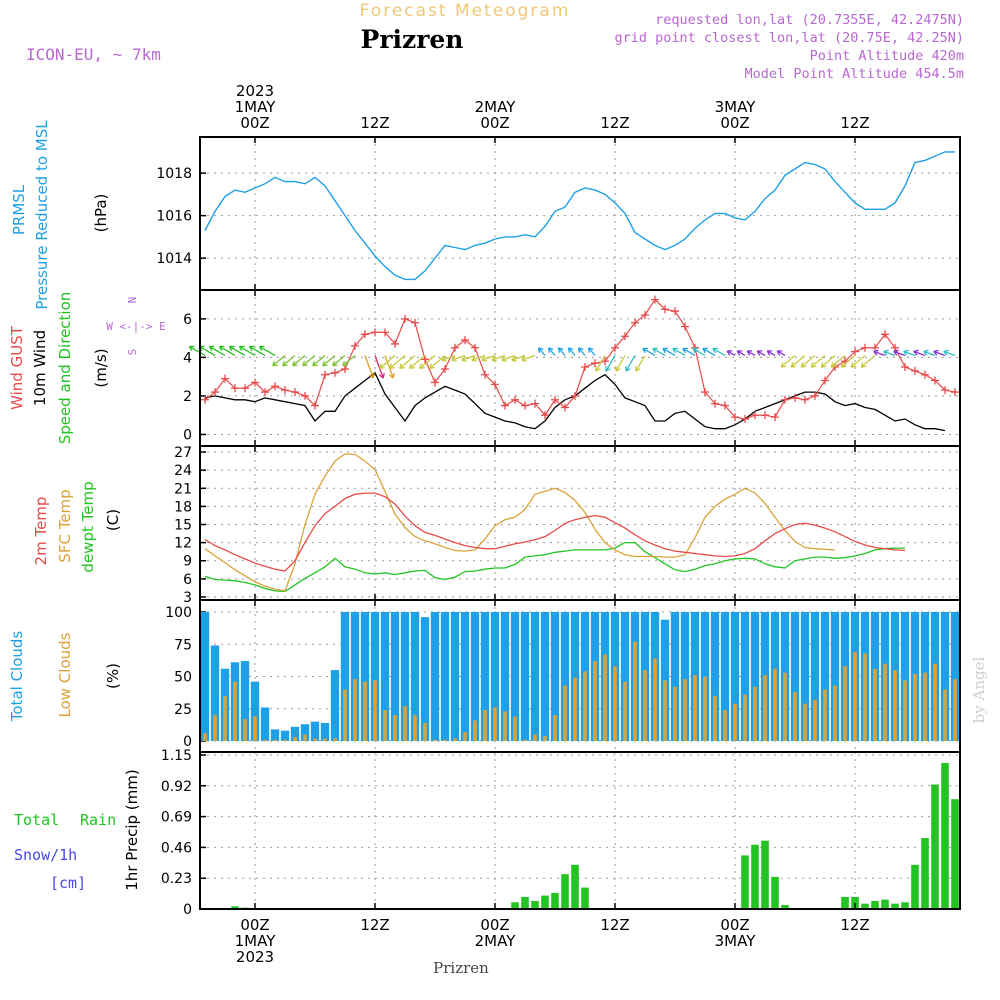 The image size is (1000, 1000). Describe the element at coordinates (178, 613) in the screenshot. I see `y-tick-label: 100` at that location.